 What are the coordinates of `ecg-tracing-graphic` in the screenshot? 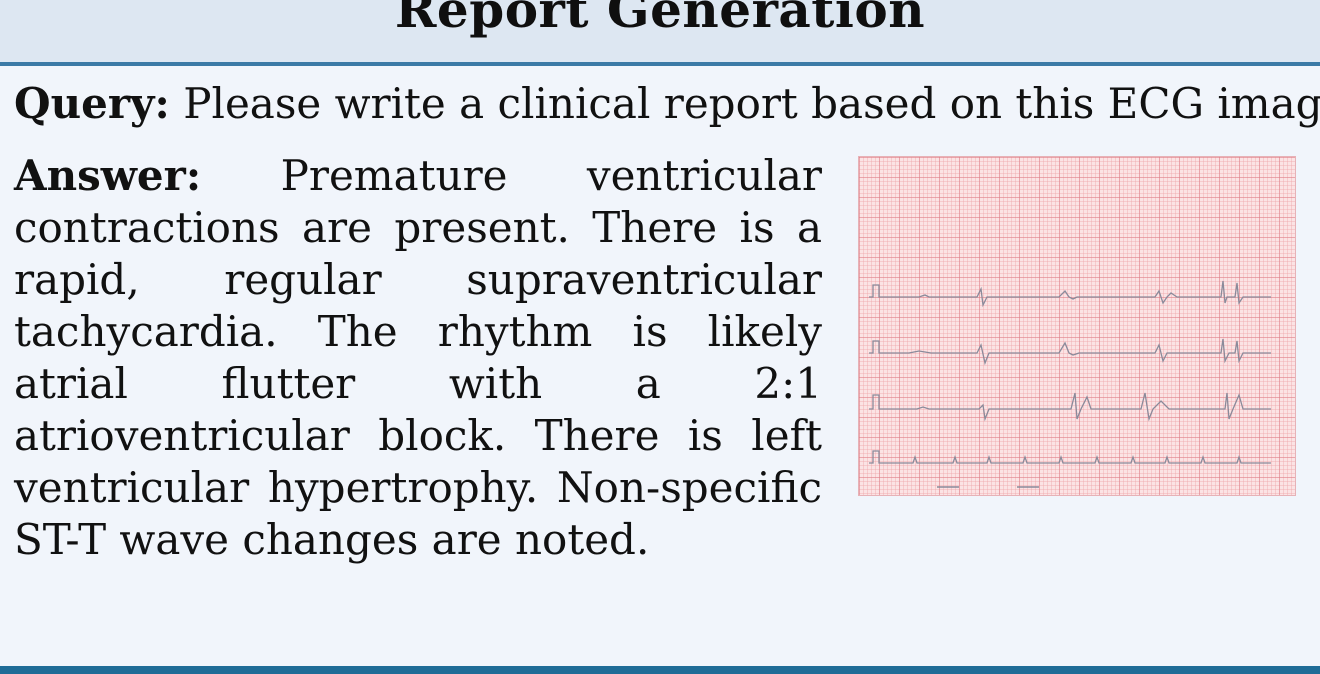 It's located at (1070, 384).